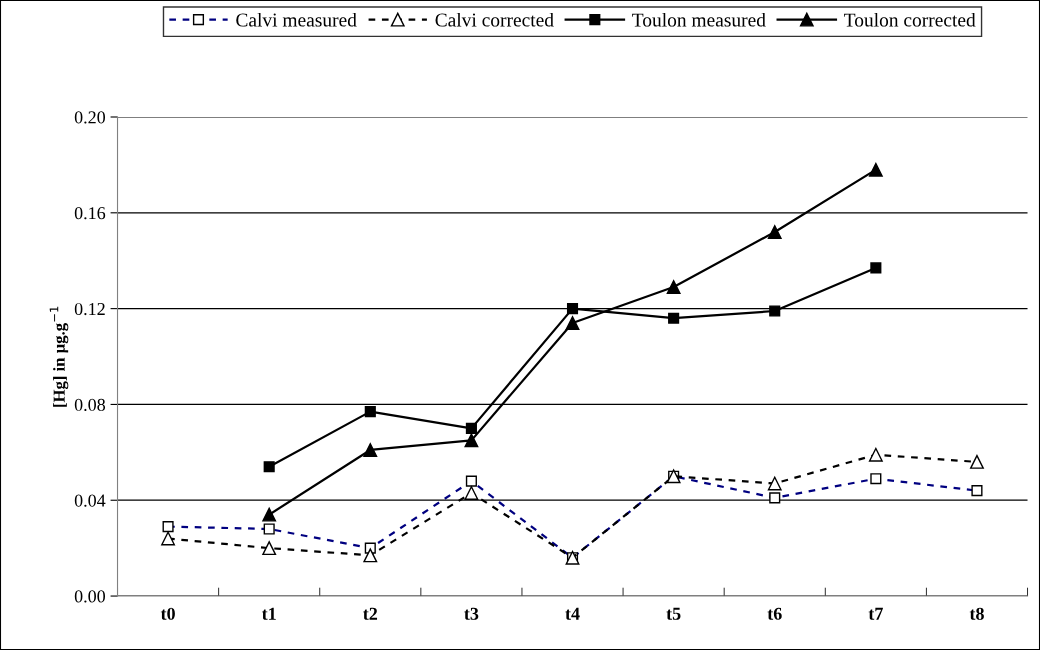 This screenshot has height=650, width=1040. I want to click on legend-label: Toulon measured, so click(699, 19).